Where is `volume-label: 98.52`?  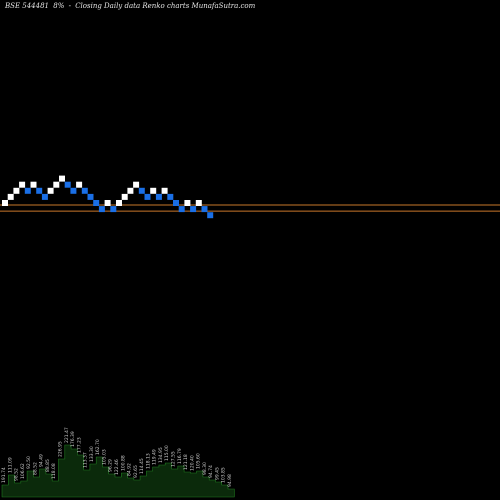 volume-label: 98.52 is located at coordinates (17, 474).